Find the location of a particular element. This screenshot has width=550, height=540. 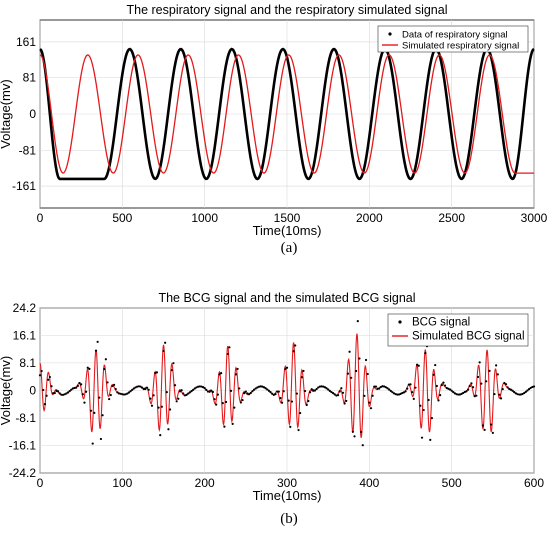

y-axis-label: Voltage(mv) is located at coordinates (6, 113).